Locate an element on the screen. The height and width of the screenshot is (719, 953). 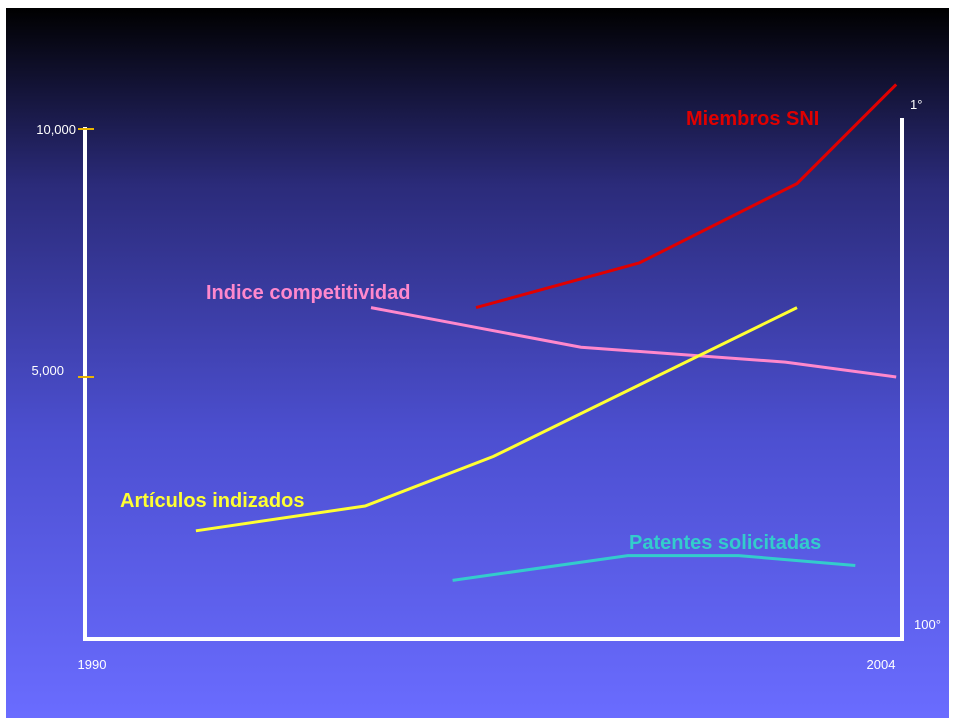
series-line-indice-competitividad is located at coordinates (633, 342).